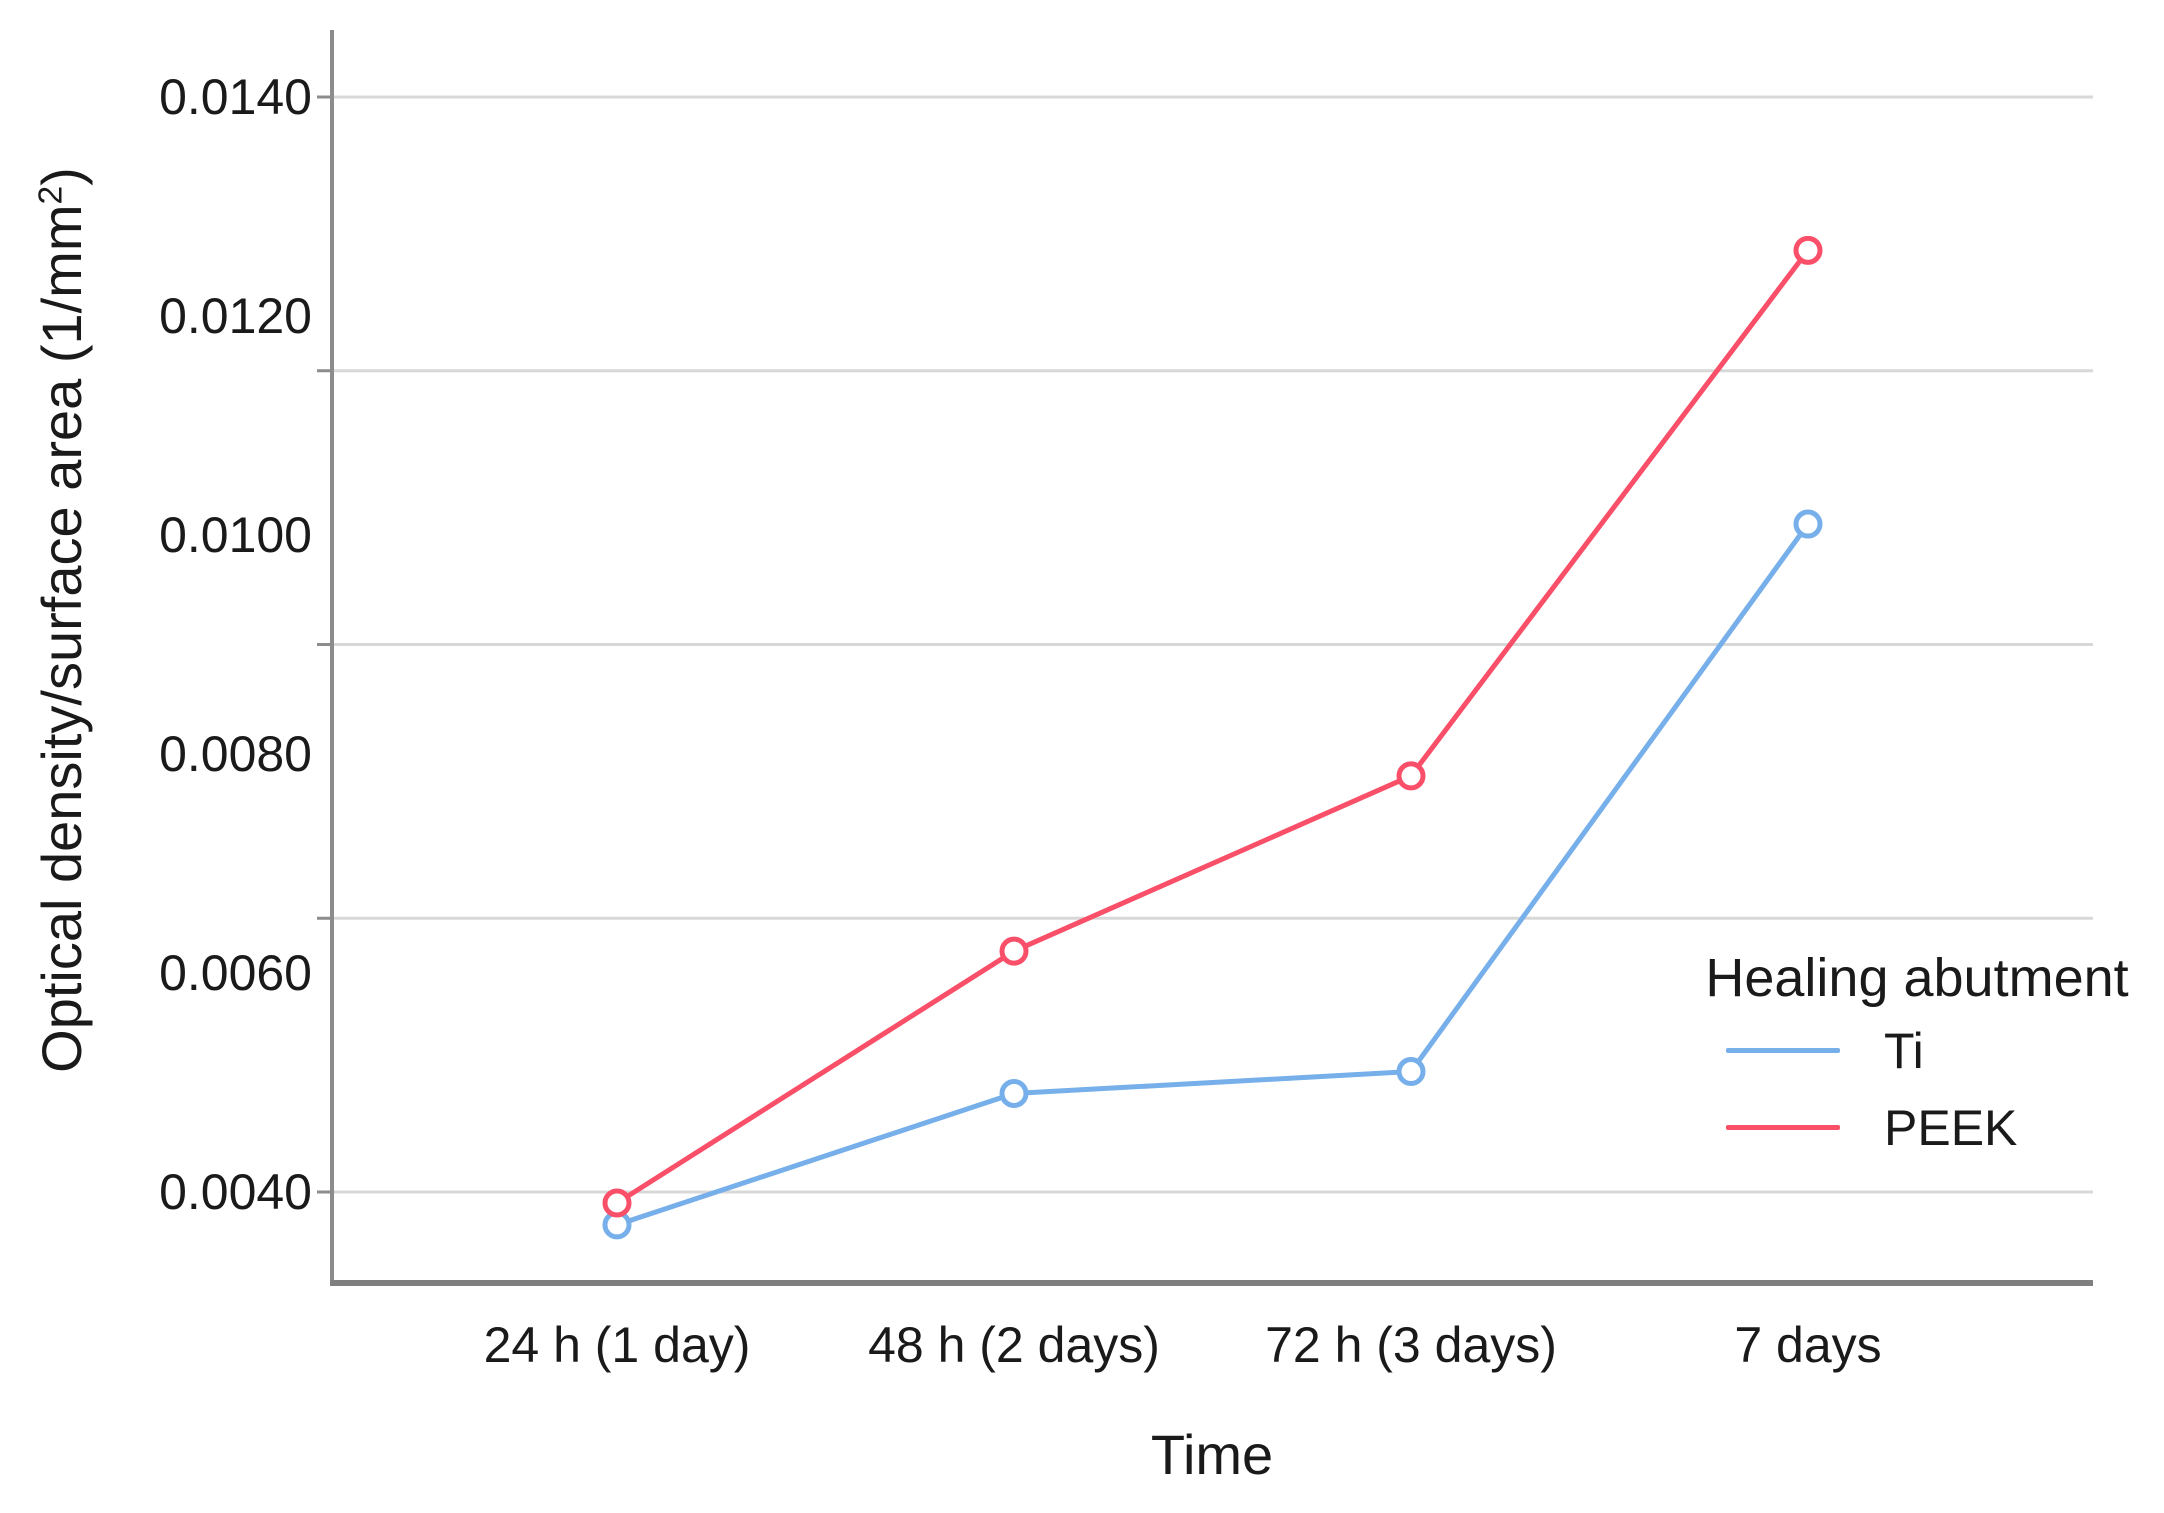  I want to click on legend-swatch-ti, so click(1783, 1050).